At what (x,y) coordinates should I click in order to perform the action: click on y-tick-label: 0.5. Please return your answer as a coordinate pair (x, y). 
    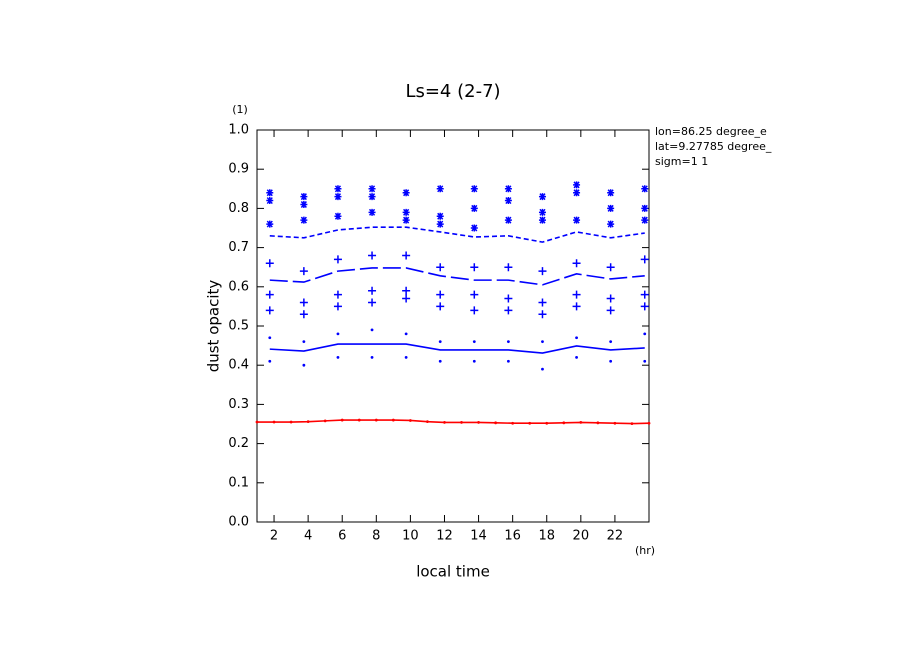
    Looking at the image, I should click on (238, 326).